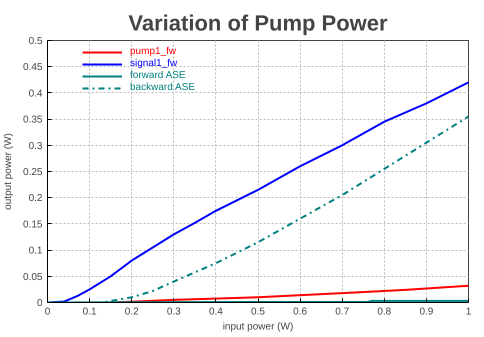  Describe the element at coordinates (258, 312) in the screenshot. I see `x-tick-label: 0.5` at that location.